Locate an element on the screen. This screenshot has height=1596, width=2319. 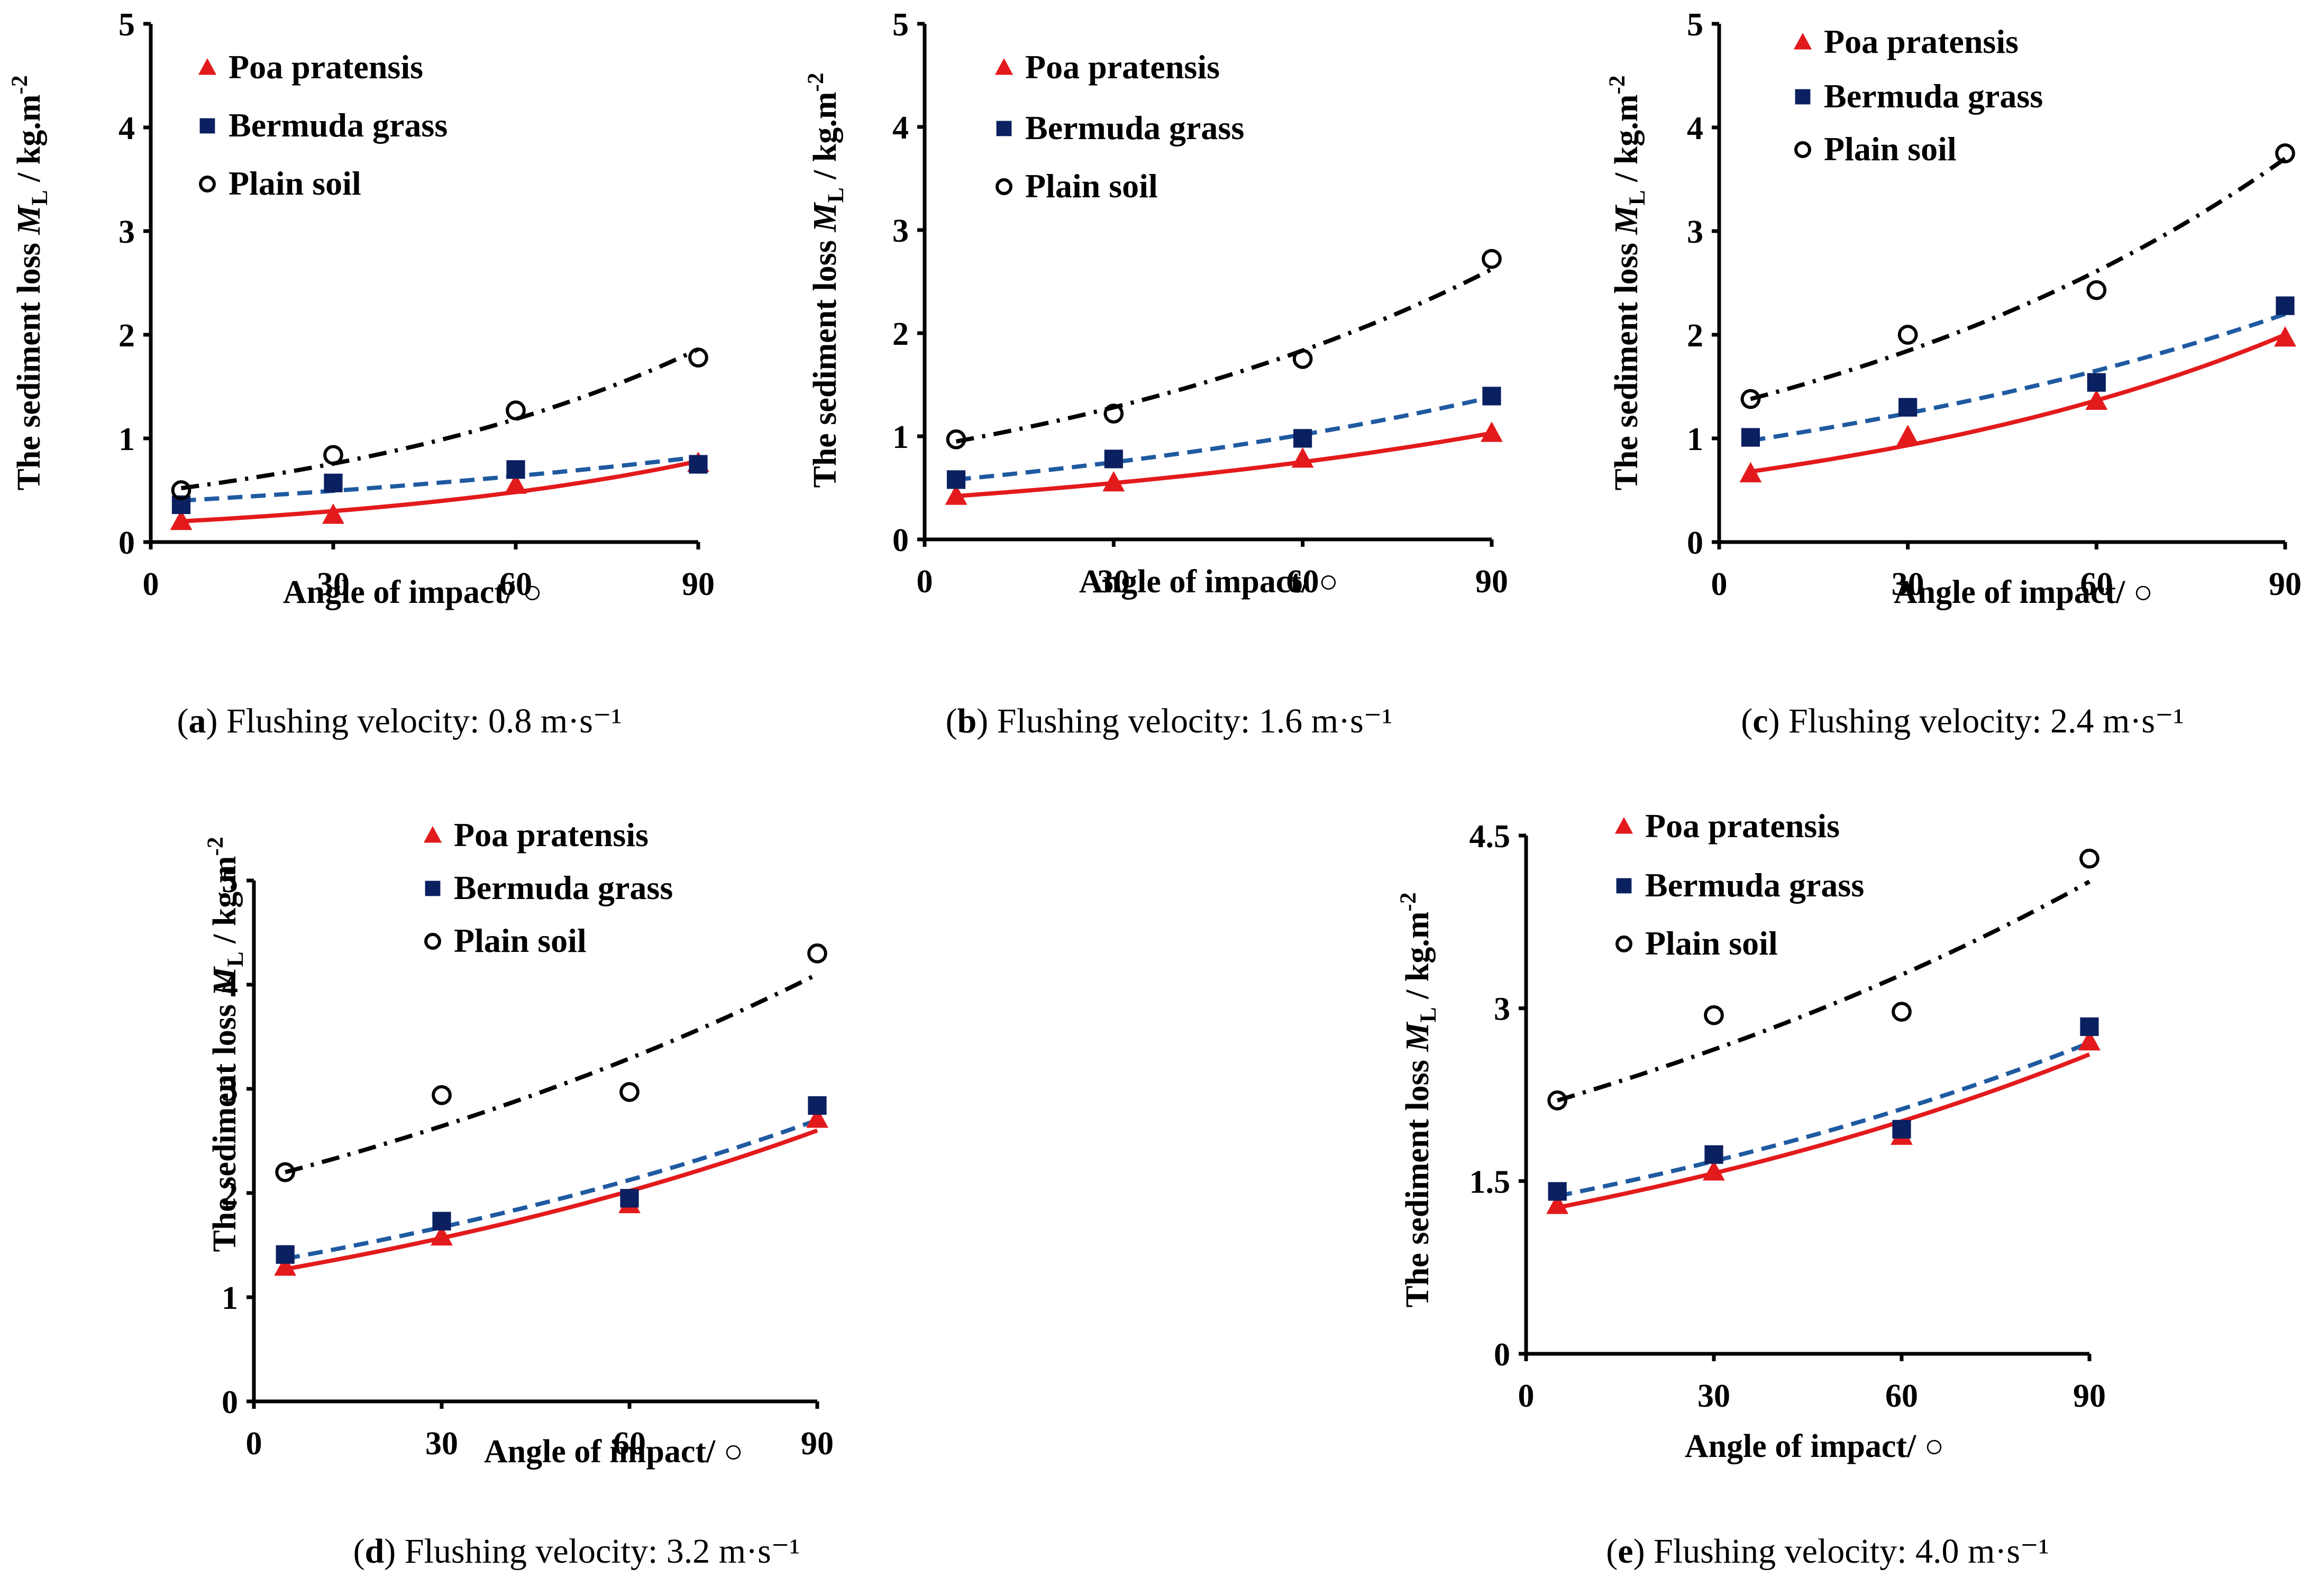
caption-panel-letter: b is located at coordinates (967, 721).